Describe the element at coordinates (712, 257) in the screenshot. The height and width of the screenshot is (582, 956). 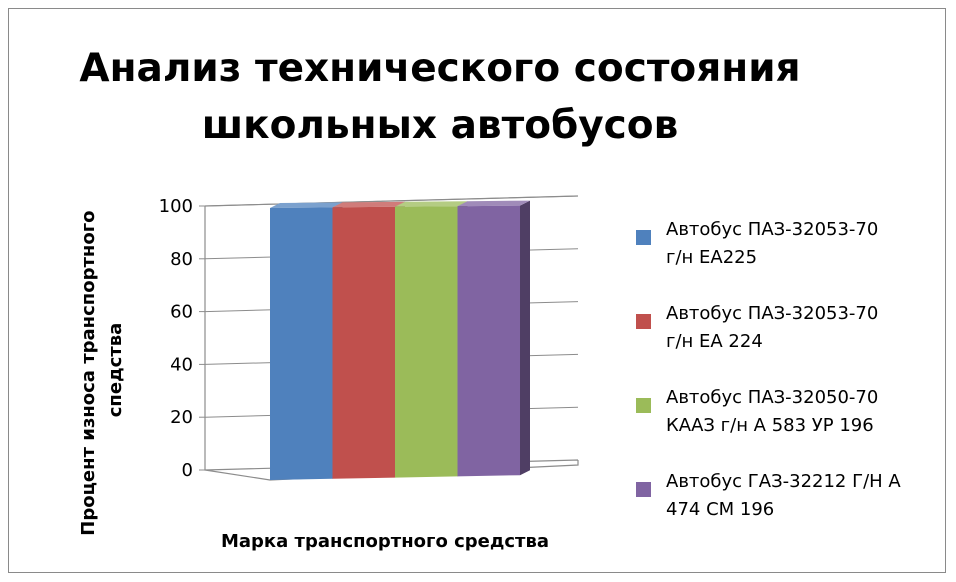
I see `legend-label-line-2: г/н ЕА225` at that location.